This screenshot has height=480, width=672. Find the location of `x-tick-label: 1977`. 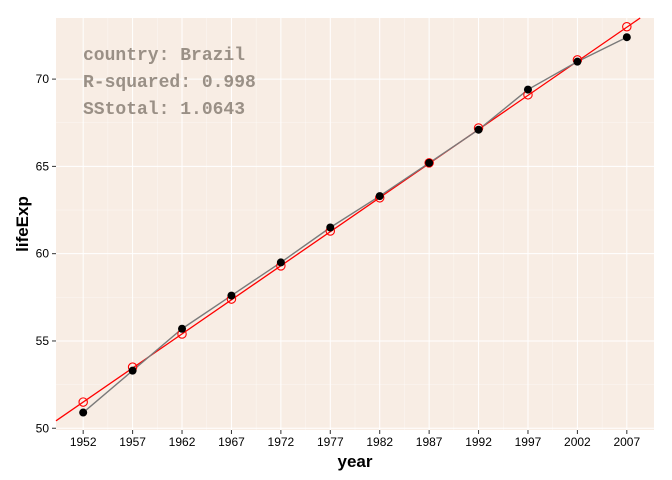

x-tick-label: 1977 is located at coordinates (330, 442).